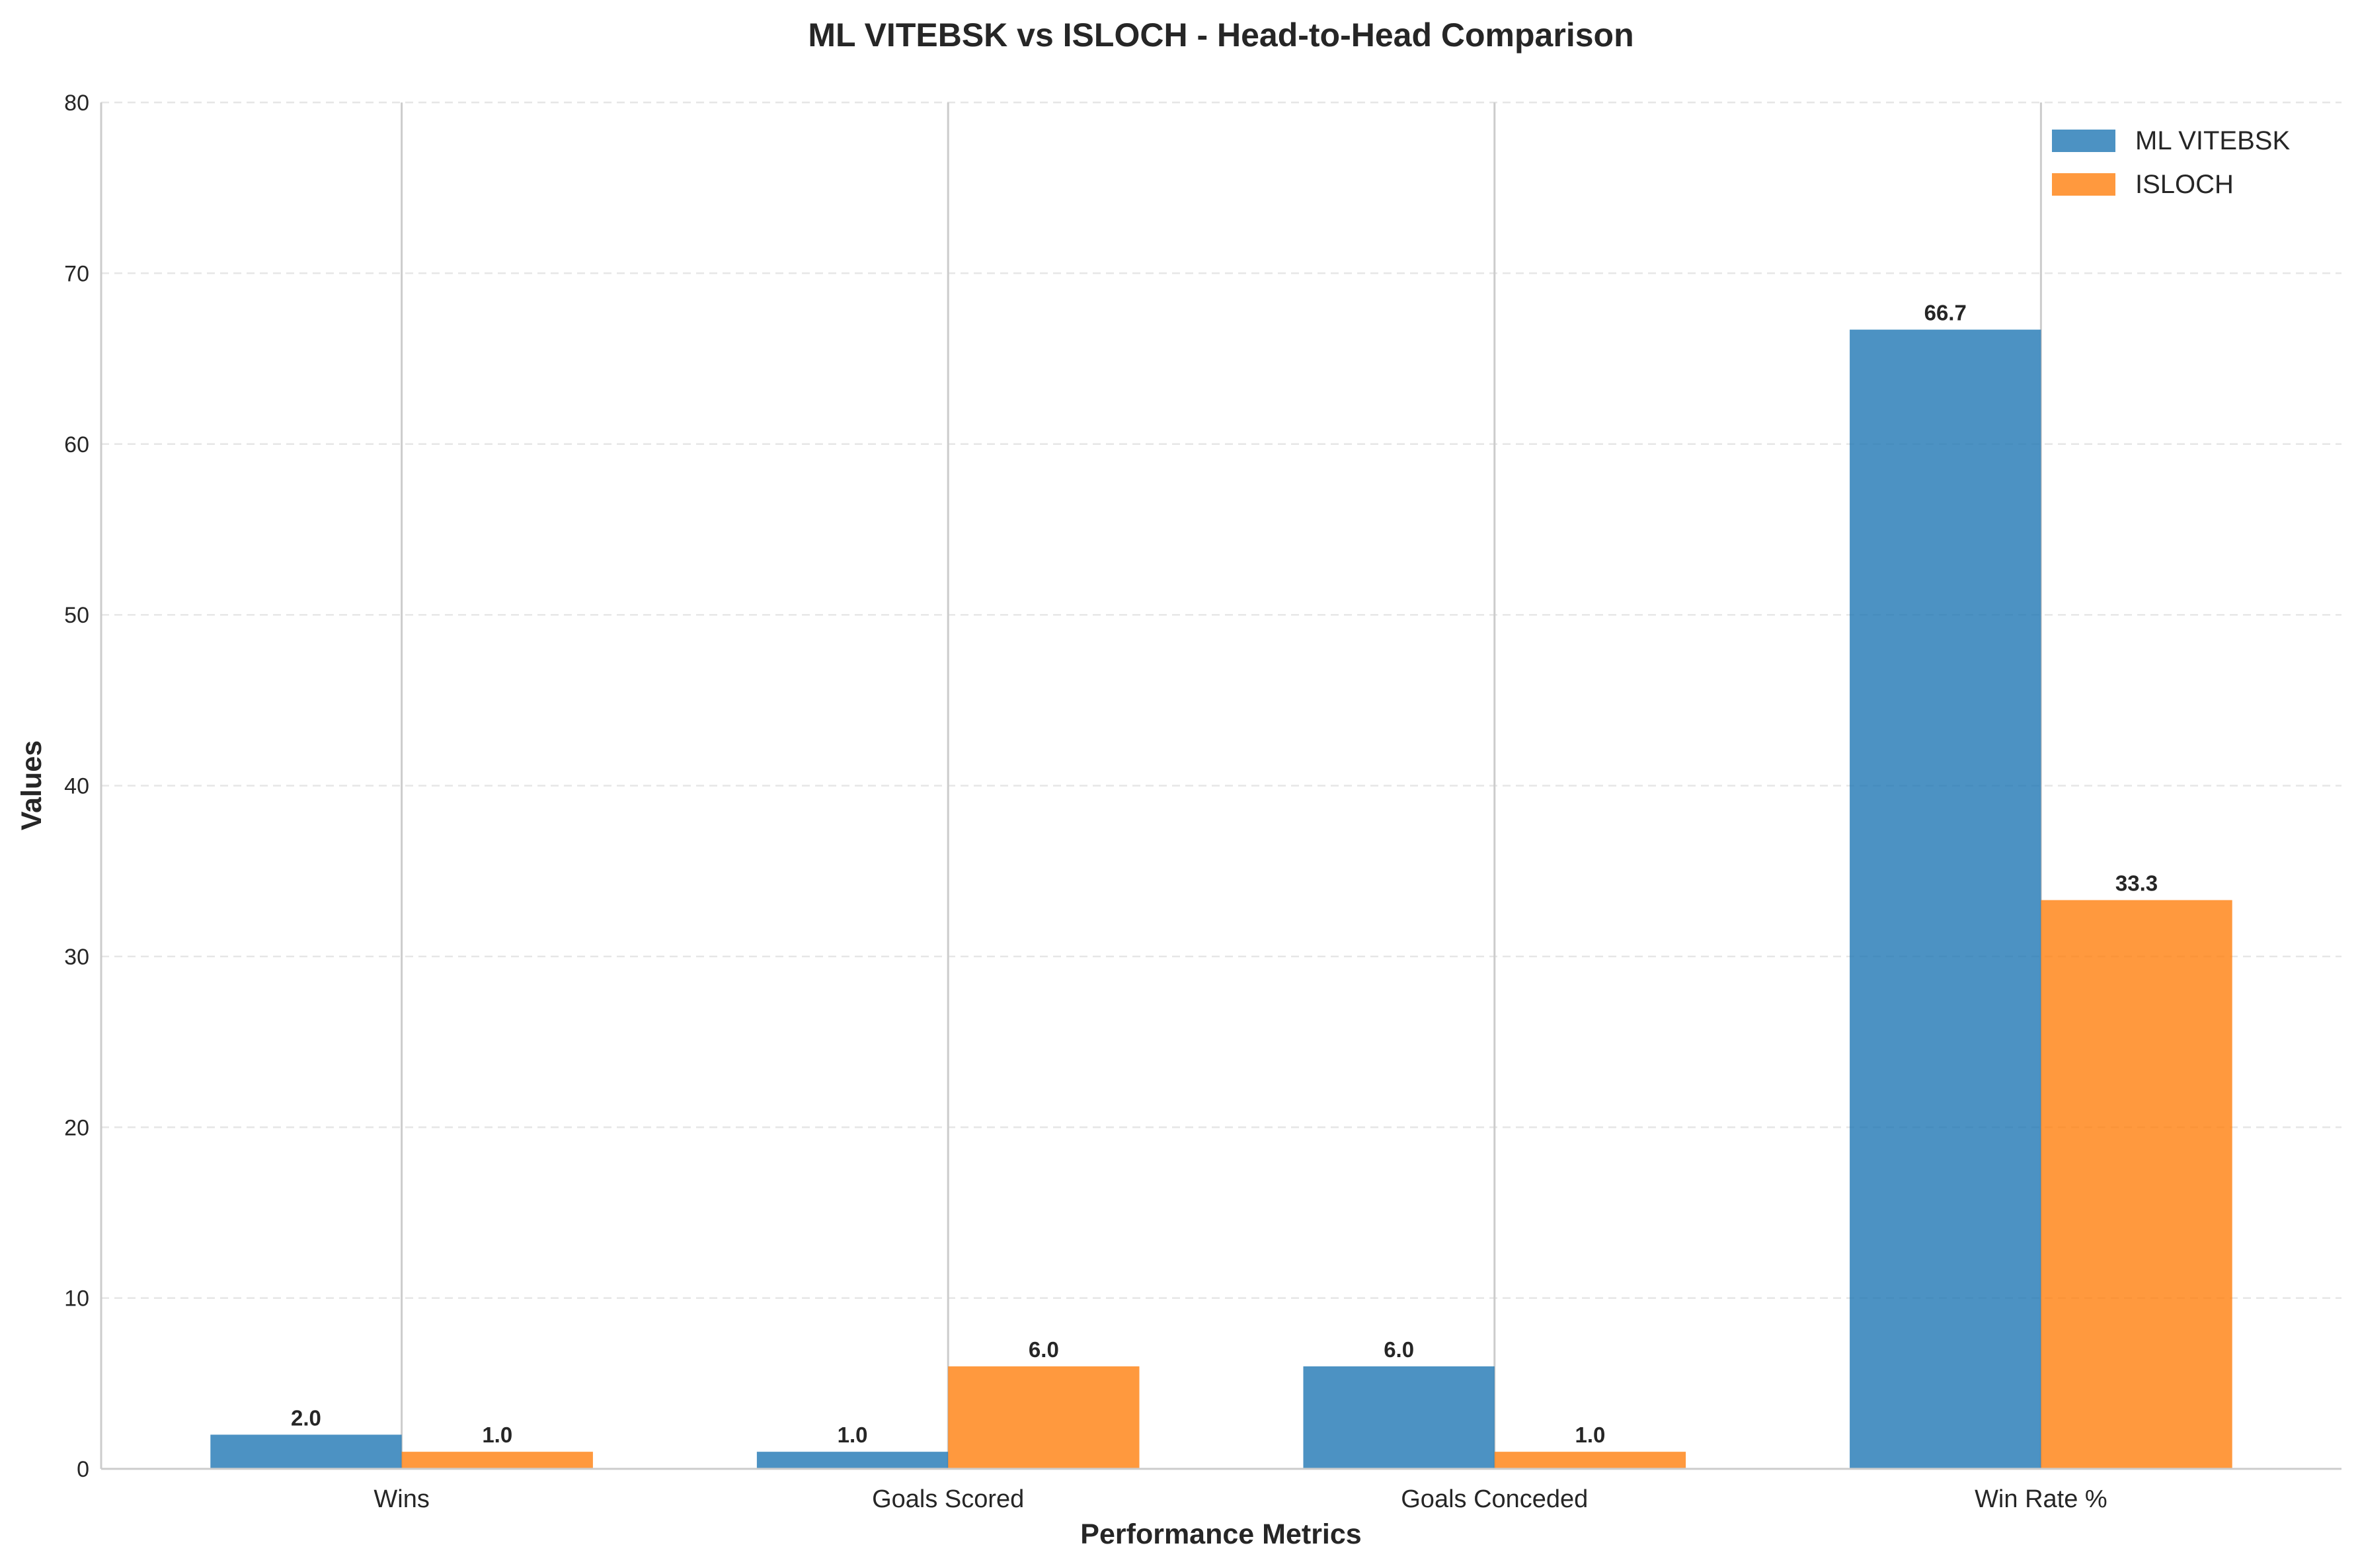  I want to click on bar-value-label: 66.7, so click(1945, 313).